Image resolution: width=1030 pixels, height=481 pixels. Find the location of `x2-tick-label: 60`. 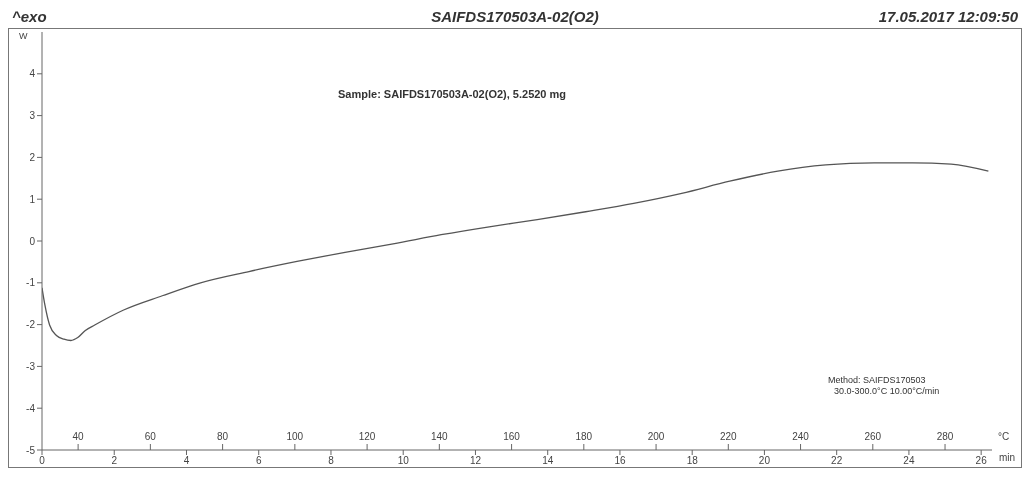

x2-tick-label: 60 is located at coordinates (150, 436).